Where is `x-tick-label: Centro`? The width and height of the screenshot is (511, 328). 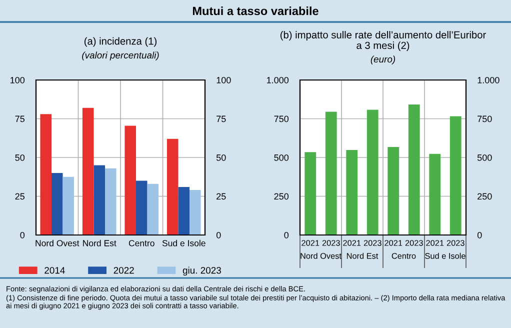
x-tick-label: Centro is located at coordinates (141, 243).